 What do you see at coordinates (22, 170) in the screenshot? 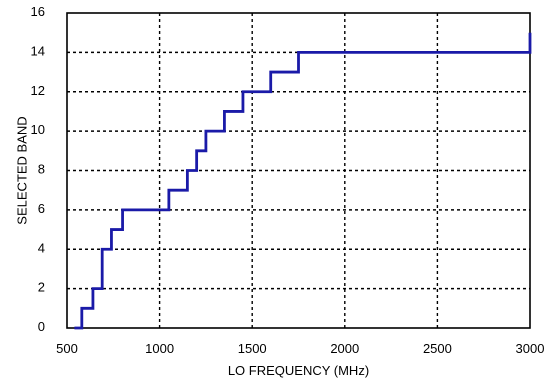
I see `y-axis-title: SELECTED BAND` at bounding box center [22, 170].